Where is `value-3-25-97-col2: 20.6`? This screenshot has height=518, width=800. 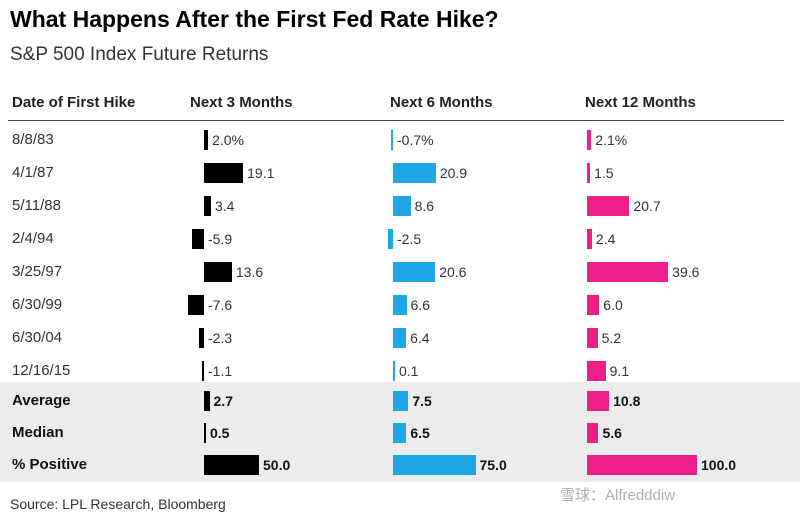 value-3-25-97-col2: 20.6 is located at coordinates (453, 272).